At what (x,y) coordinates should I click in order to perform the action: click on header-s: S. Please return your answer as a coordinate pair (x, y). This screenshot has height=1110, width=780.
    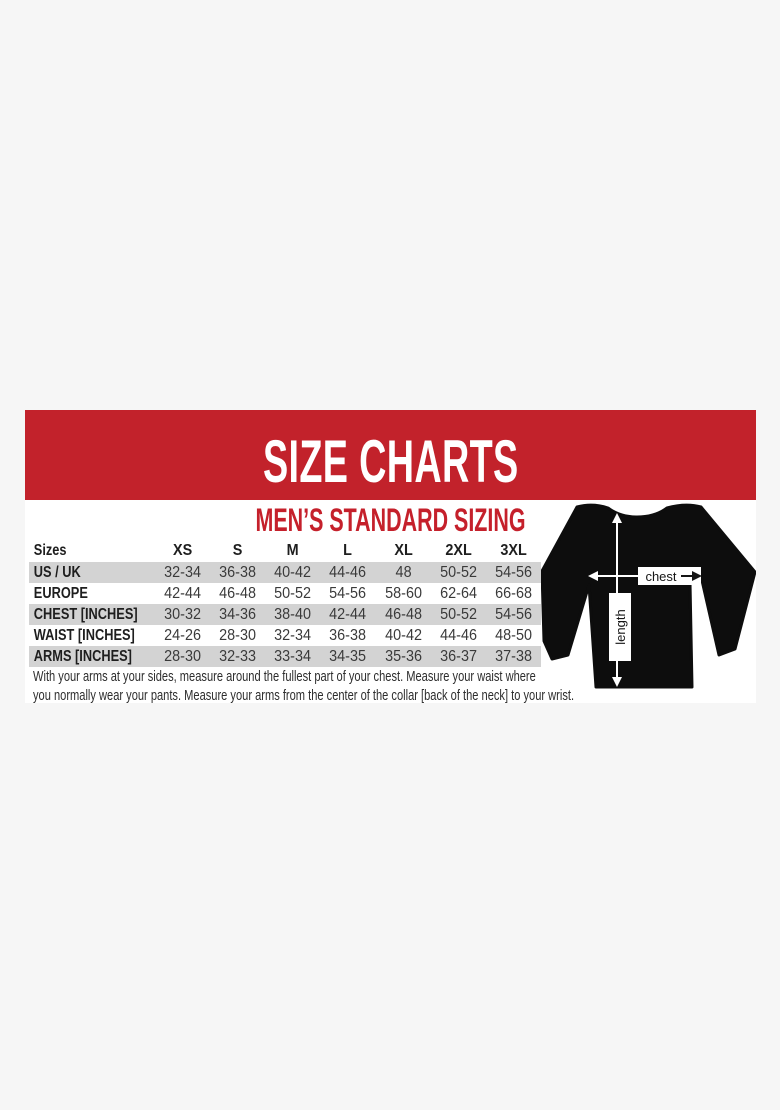
    Looking at the image, I should click on (237, 550).